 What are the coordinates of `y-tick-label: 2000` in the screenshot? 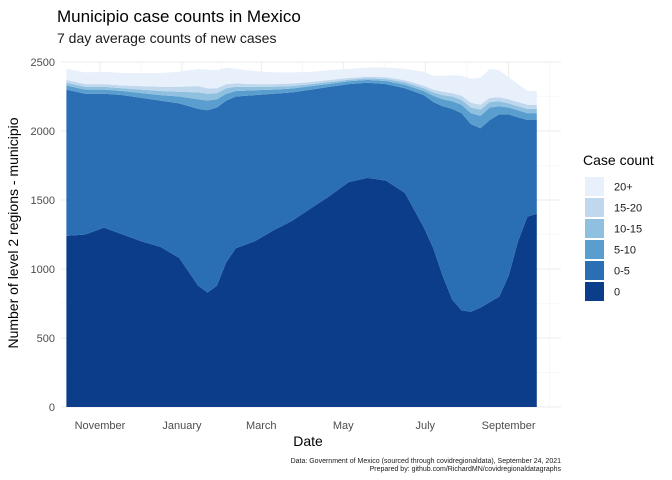 It's located at (43, 132).